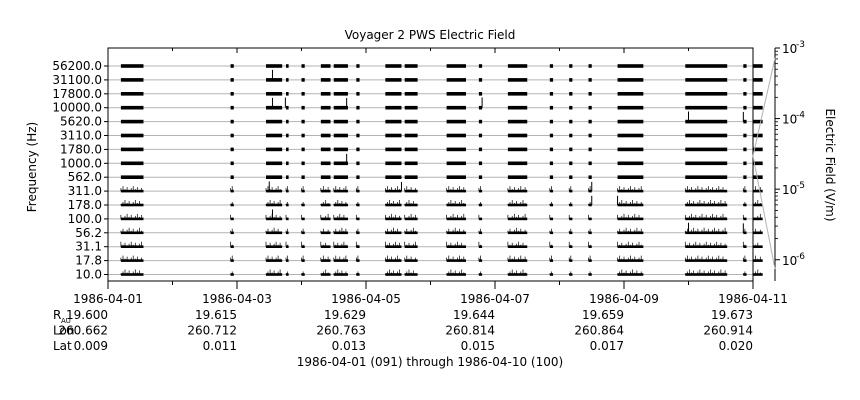 The width and height of the screenshot is (860, 400). Describe the element at coordinates (91, 346) in the screenshot. I see `ephemeris-value: 0.009` at that location.